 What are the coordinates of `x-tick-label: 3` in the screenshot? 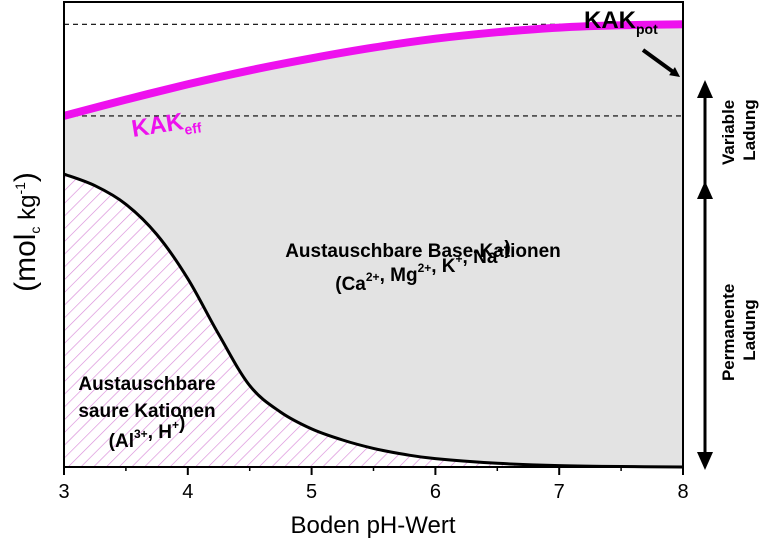 It's located at (63, 492).